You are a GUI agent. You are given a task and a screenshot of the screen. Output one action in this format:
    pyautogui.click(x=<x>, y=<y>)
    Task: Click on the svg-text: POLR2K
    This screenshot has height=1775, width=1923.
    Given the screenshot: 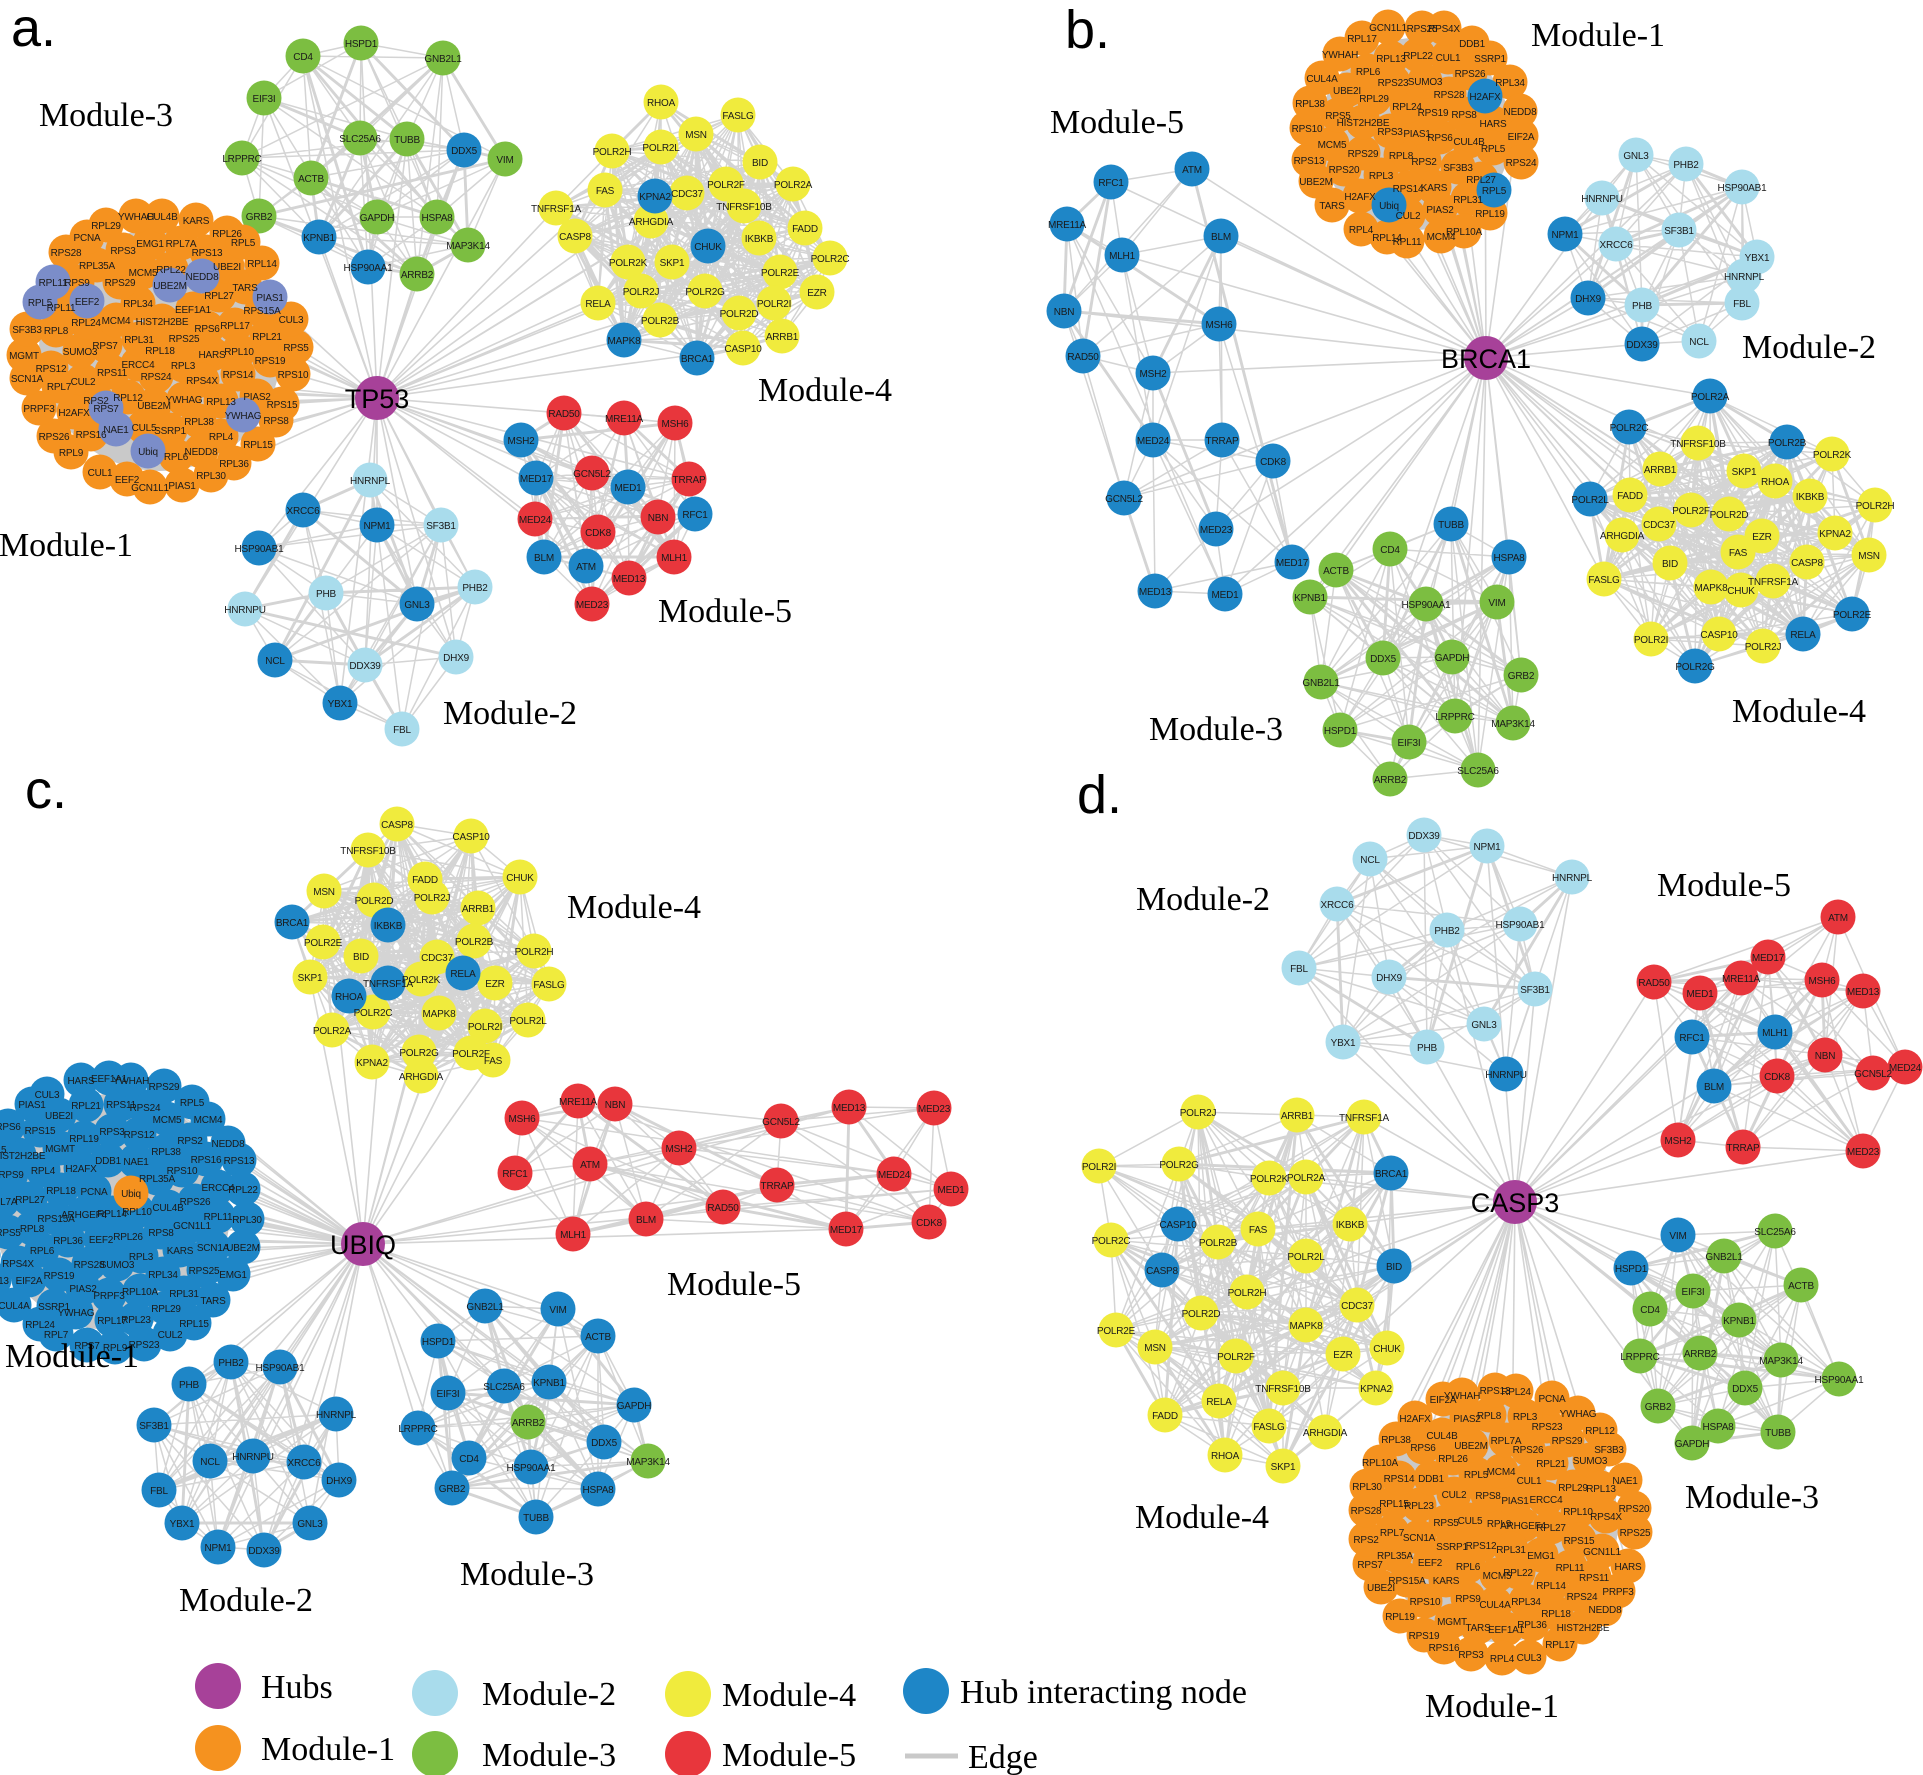 What is the action you would take?
    pyautogui.click(x=1832, y=455)
    